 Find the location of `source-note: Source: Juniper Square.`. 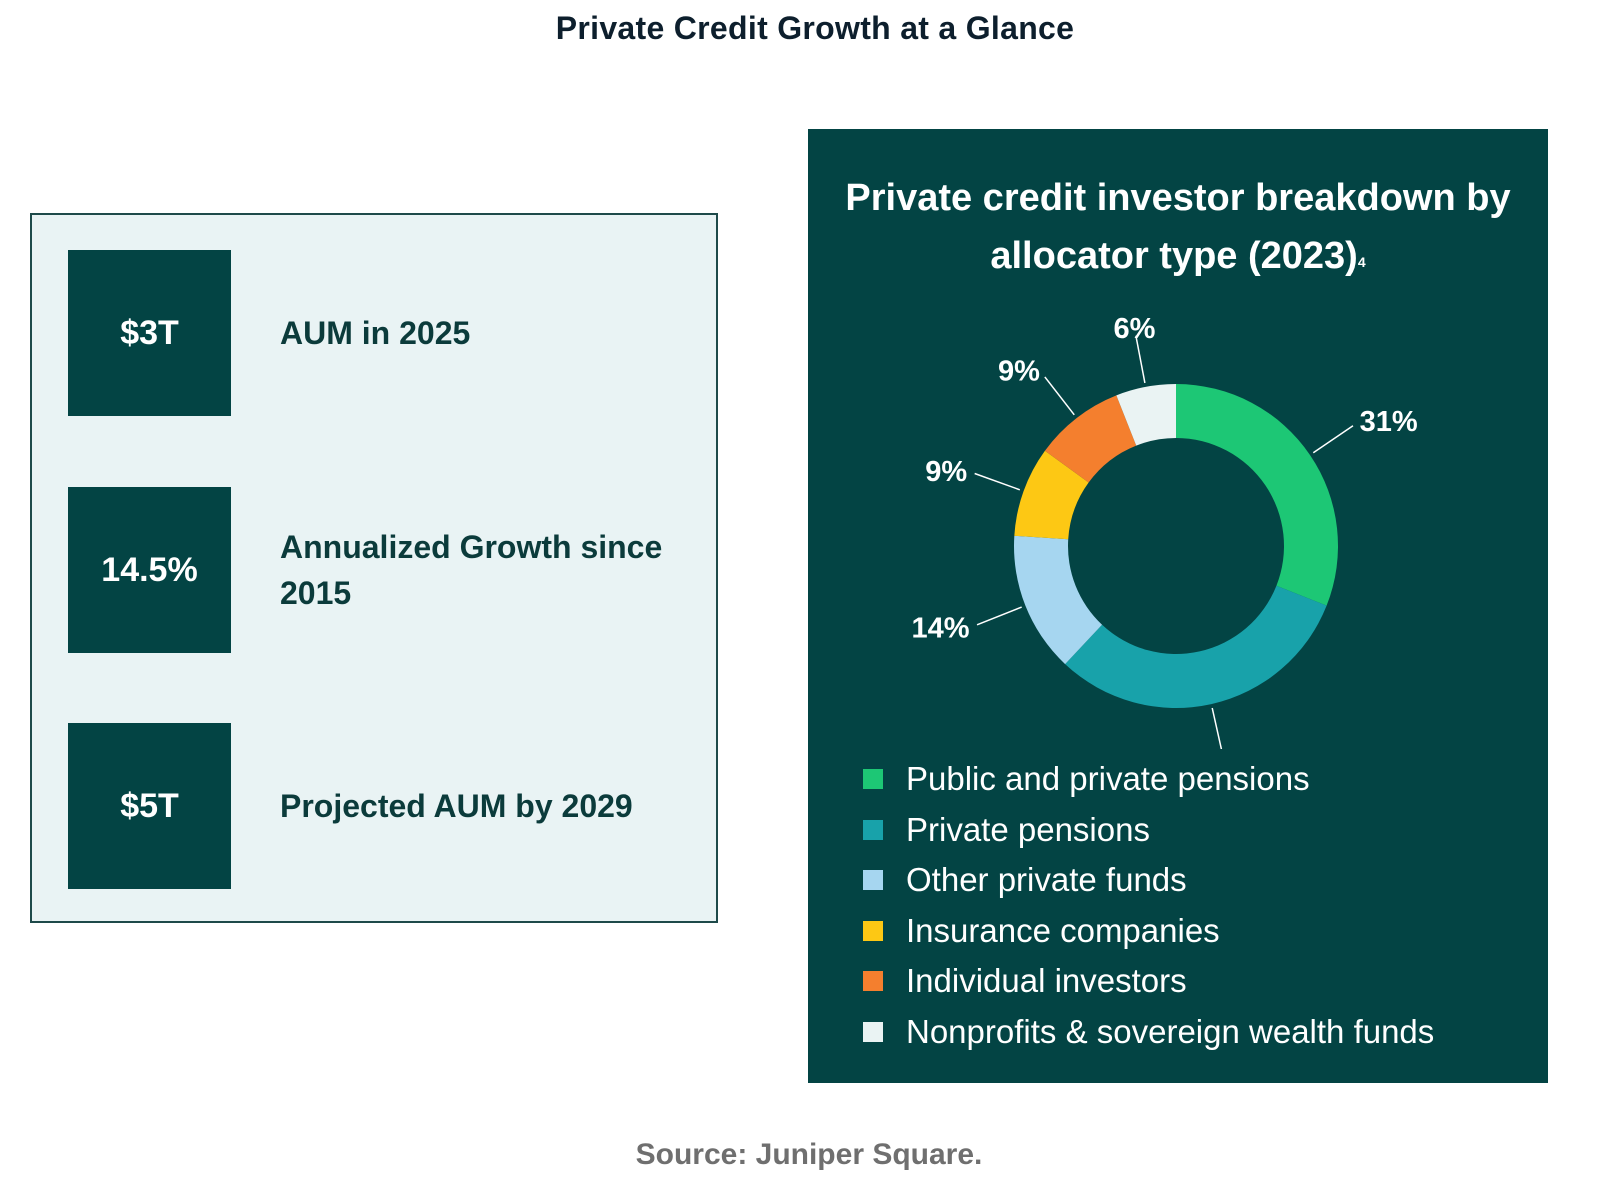

source-note: Source: Juniper Square. is located at coordinates (809, 1154).